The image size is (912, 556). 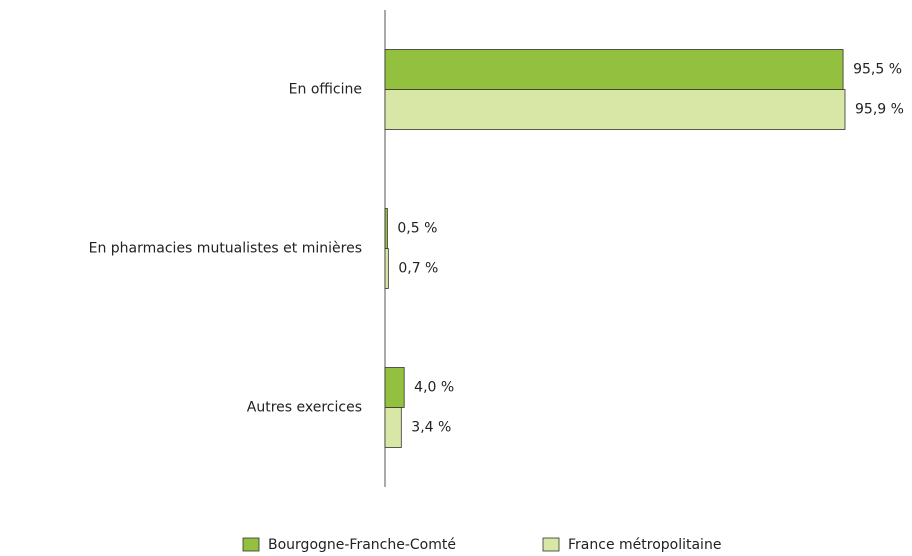 I want to click on legend-label: Bourgogne-Franche-Comté, so click(x=362, y=545).